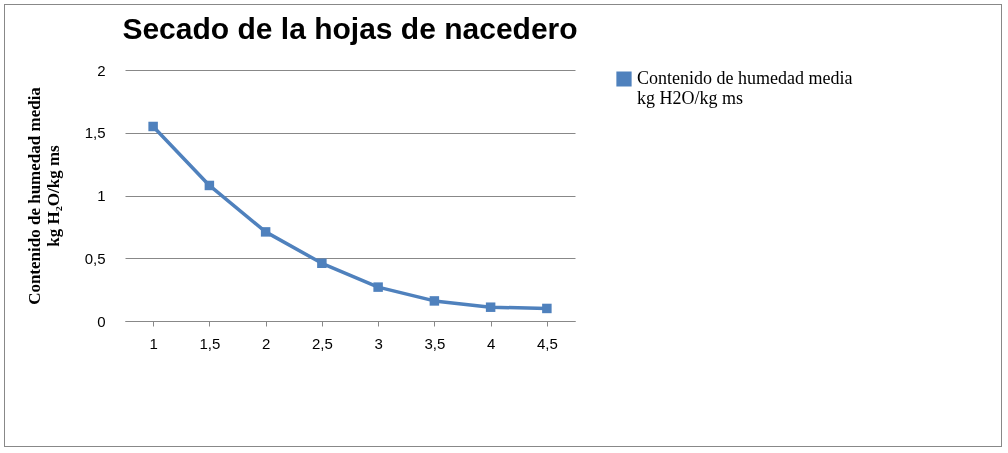 The width and height of the screenshot is (1008, 453). What do you see at coordinates (43, 195) in the screenshot?
I see `y-axis-title: Contenido de humedad media kg H₂O/kg ms` at bounding box center [43, 195].